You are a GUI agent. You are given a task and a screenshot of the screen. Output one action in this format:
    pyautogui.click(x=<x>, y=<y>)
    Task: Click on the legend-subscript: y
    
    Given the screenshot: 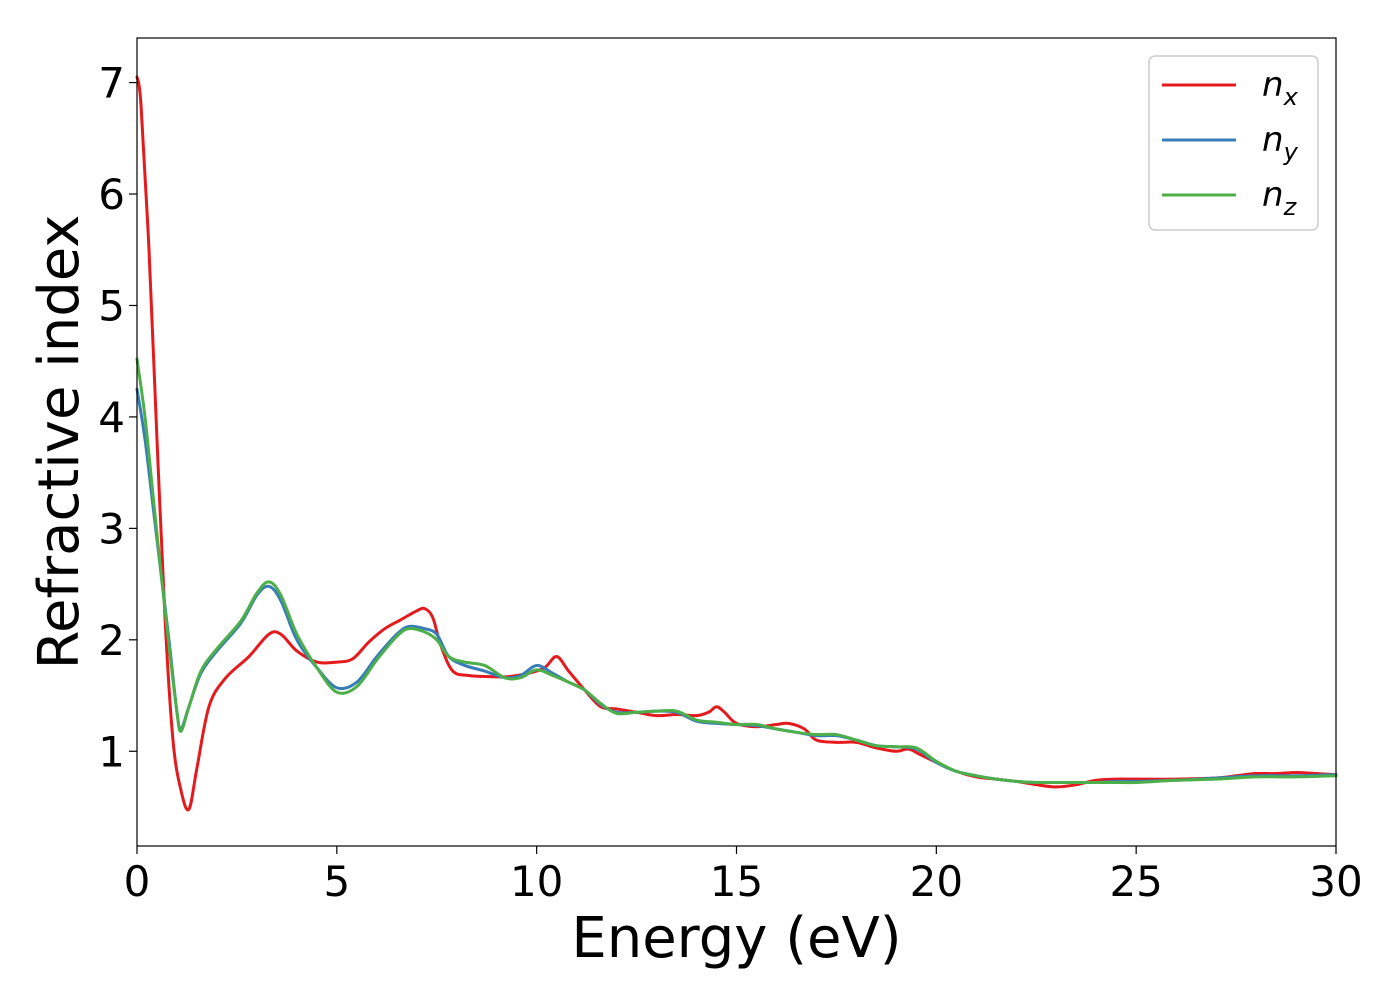 What is the action you would take?
    pyautogui.click(x=1291, y=152)
    